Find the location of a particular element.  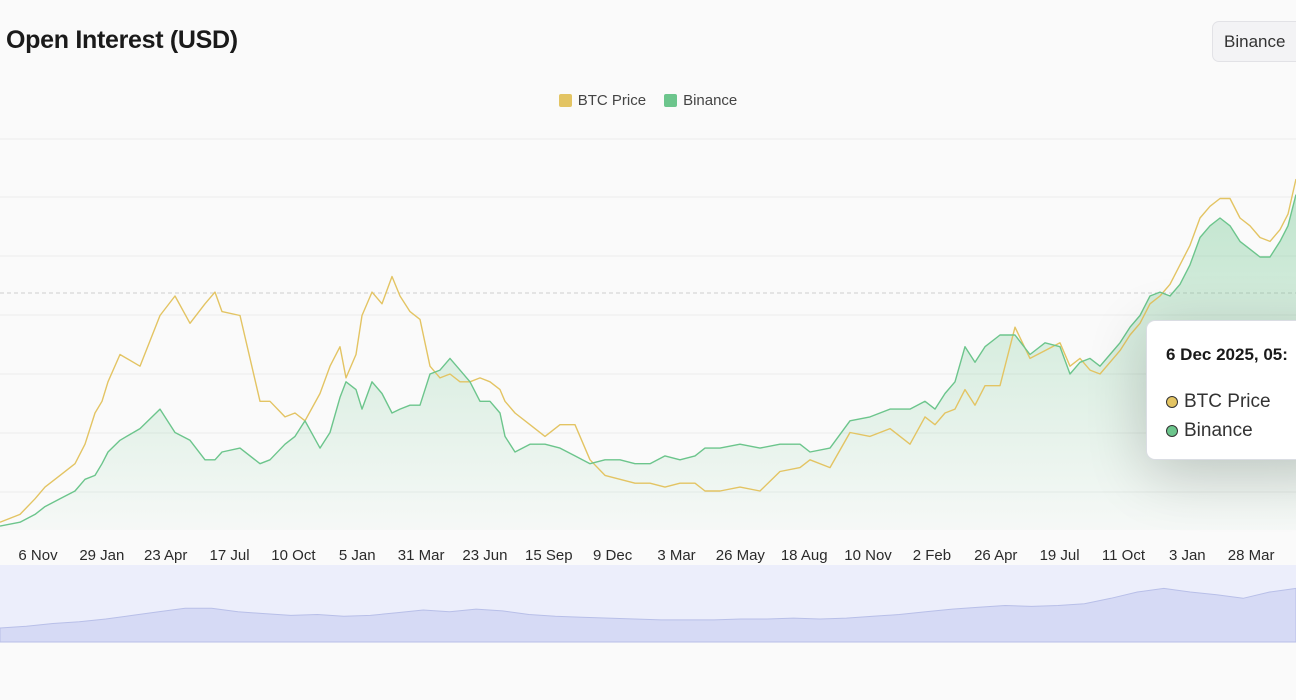

range-navigator is located at coordinates (648, 604).